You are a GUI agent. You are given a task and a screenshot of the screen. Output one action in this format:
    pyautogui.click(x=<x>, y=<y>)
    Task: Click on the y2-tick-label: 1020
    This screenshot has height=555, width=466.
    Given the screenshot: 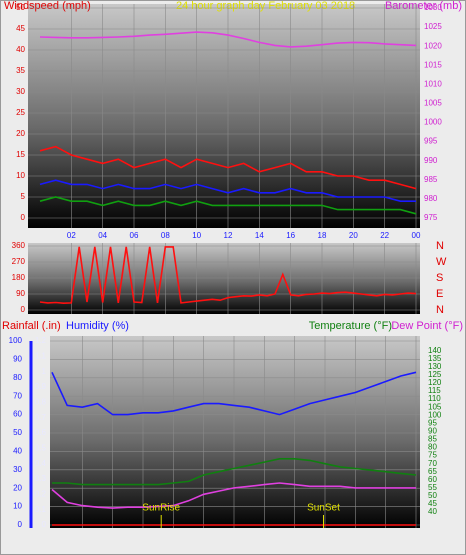 What is the action you would take?
    pyautogui.click(x=433, y=45)
    